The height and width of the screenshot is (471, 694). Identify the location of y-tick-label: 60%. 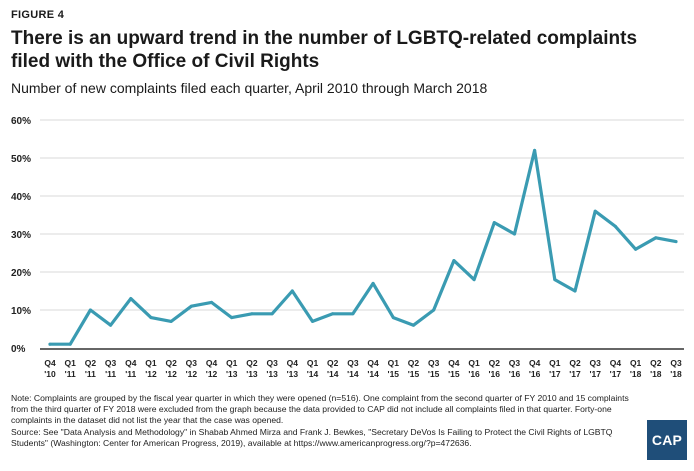
(21, 121).